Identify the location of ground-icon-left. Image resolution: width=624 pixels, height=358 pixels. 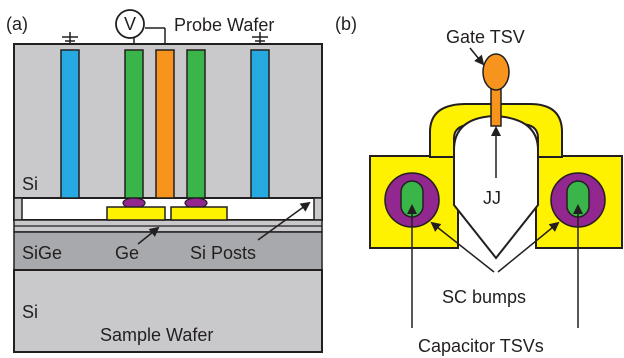
(70, 38).